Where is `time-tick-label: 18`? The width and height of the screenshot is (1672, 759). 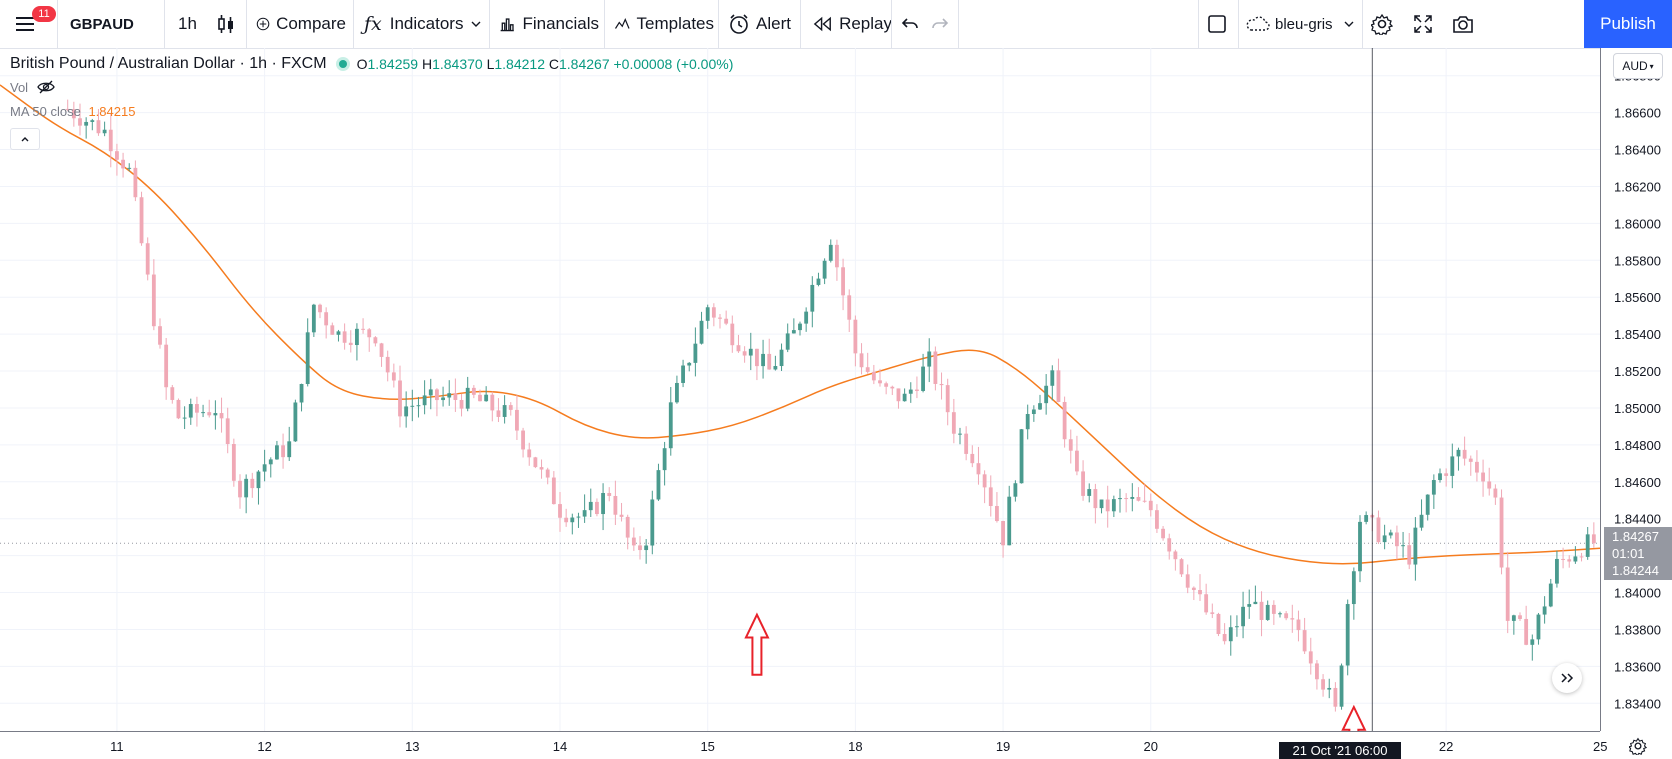 time-tick-label: 18 is located at coordinates (855, 746).